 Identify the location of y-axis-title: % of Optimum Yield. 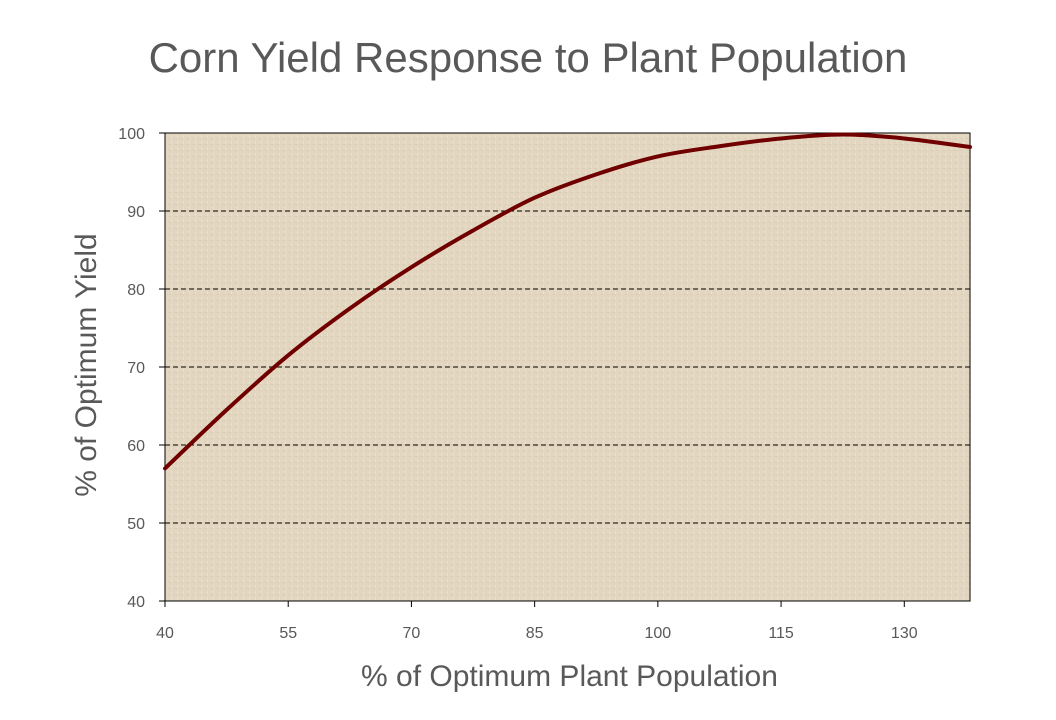
(86, 364).